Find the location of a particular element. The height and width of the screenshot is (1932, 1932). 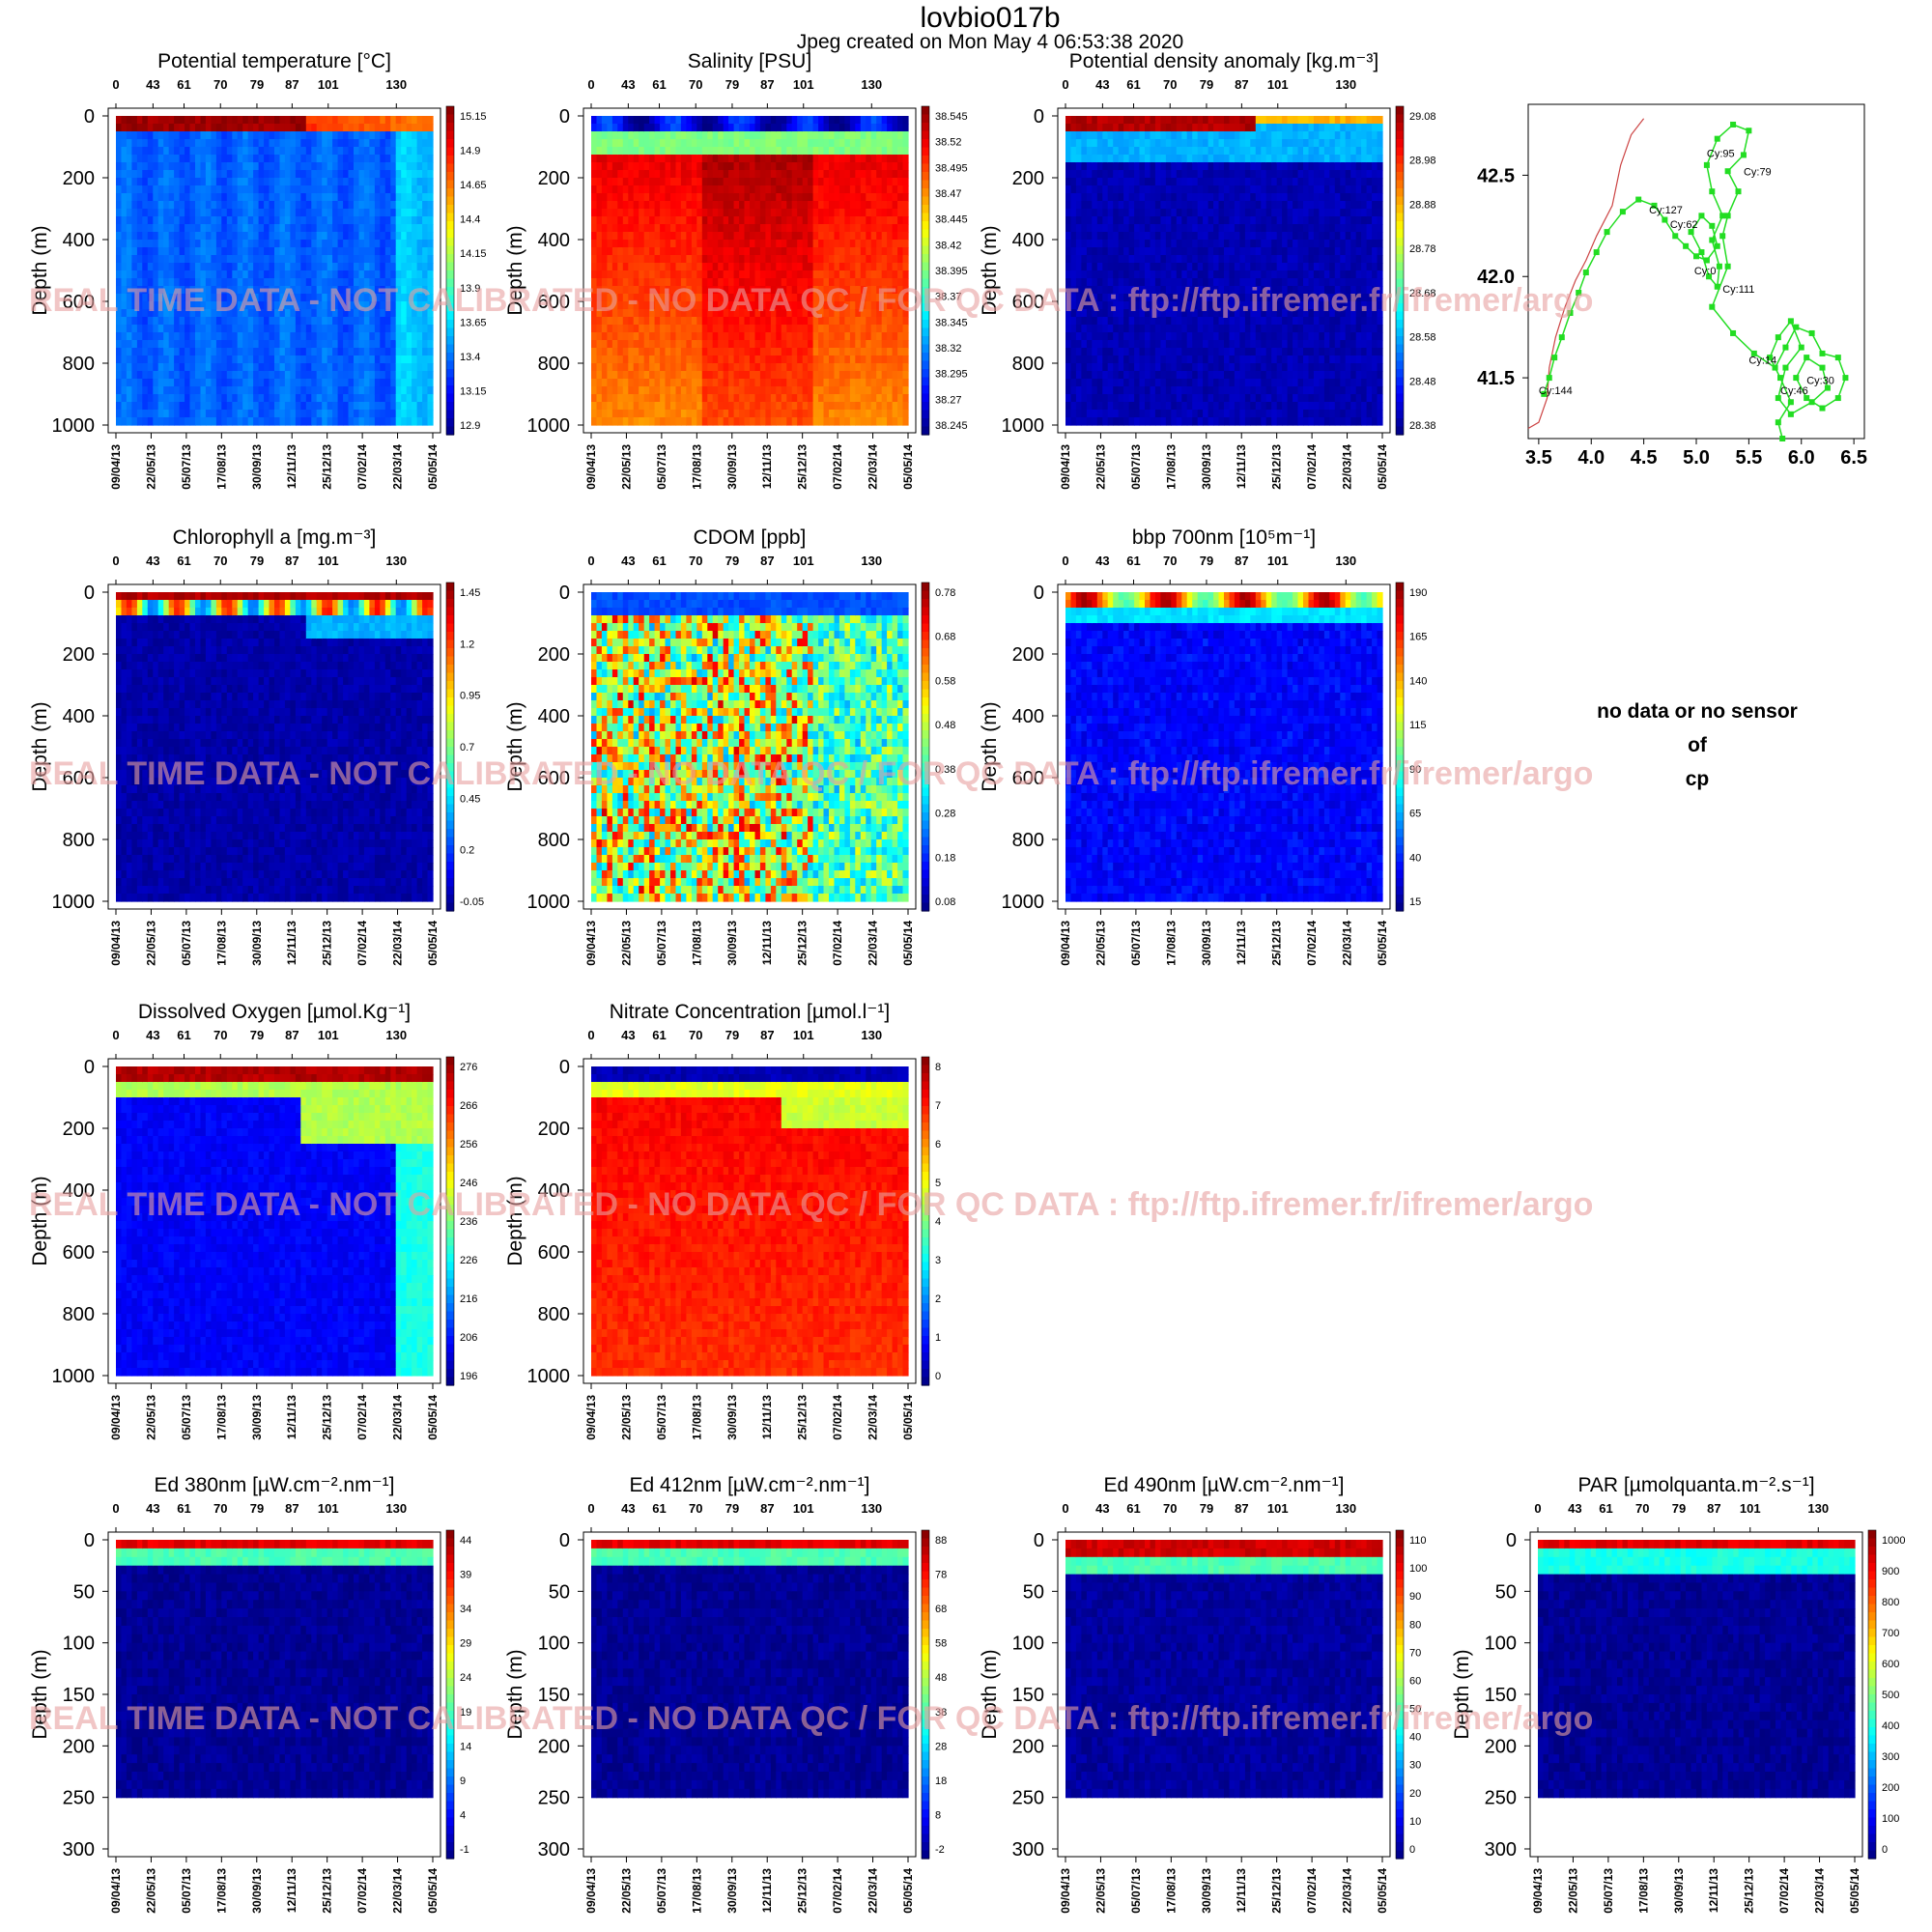

plot-frame is located at coordinates (274, 270).